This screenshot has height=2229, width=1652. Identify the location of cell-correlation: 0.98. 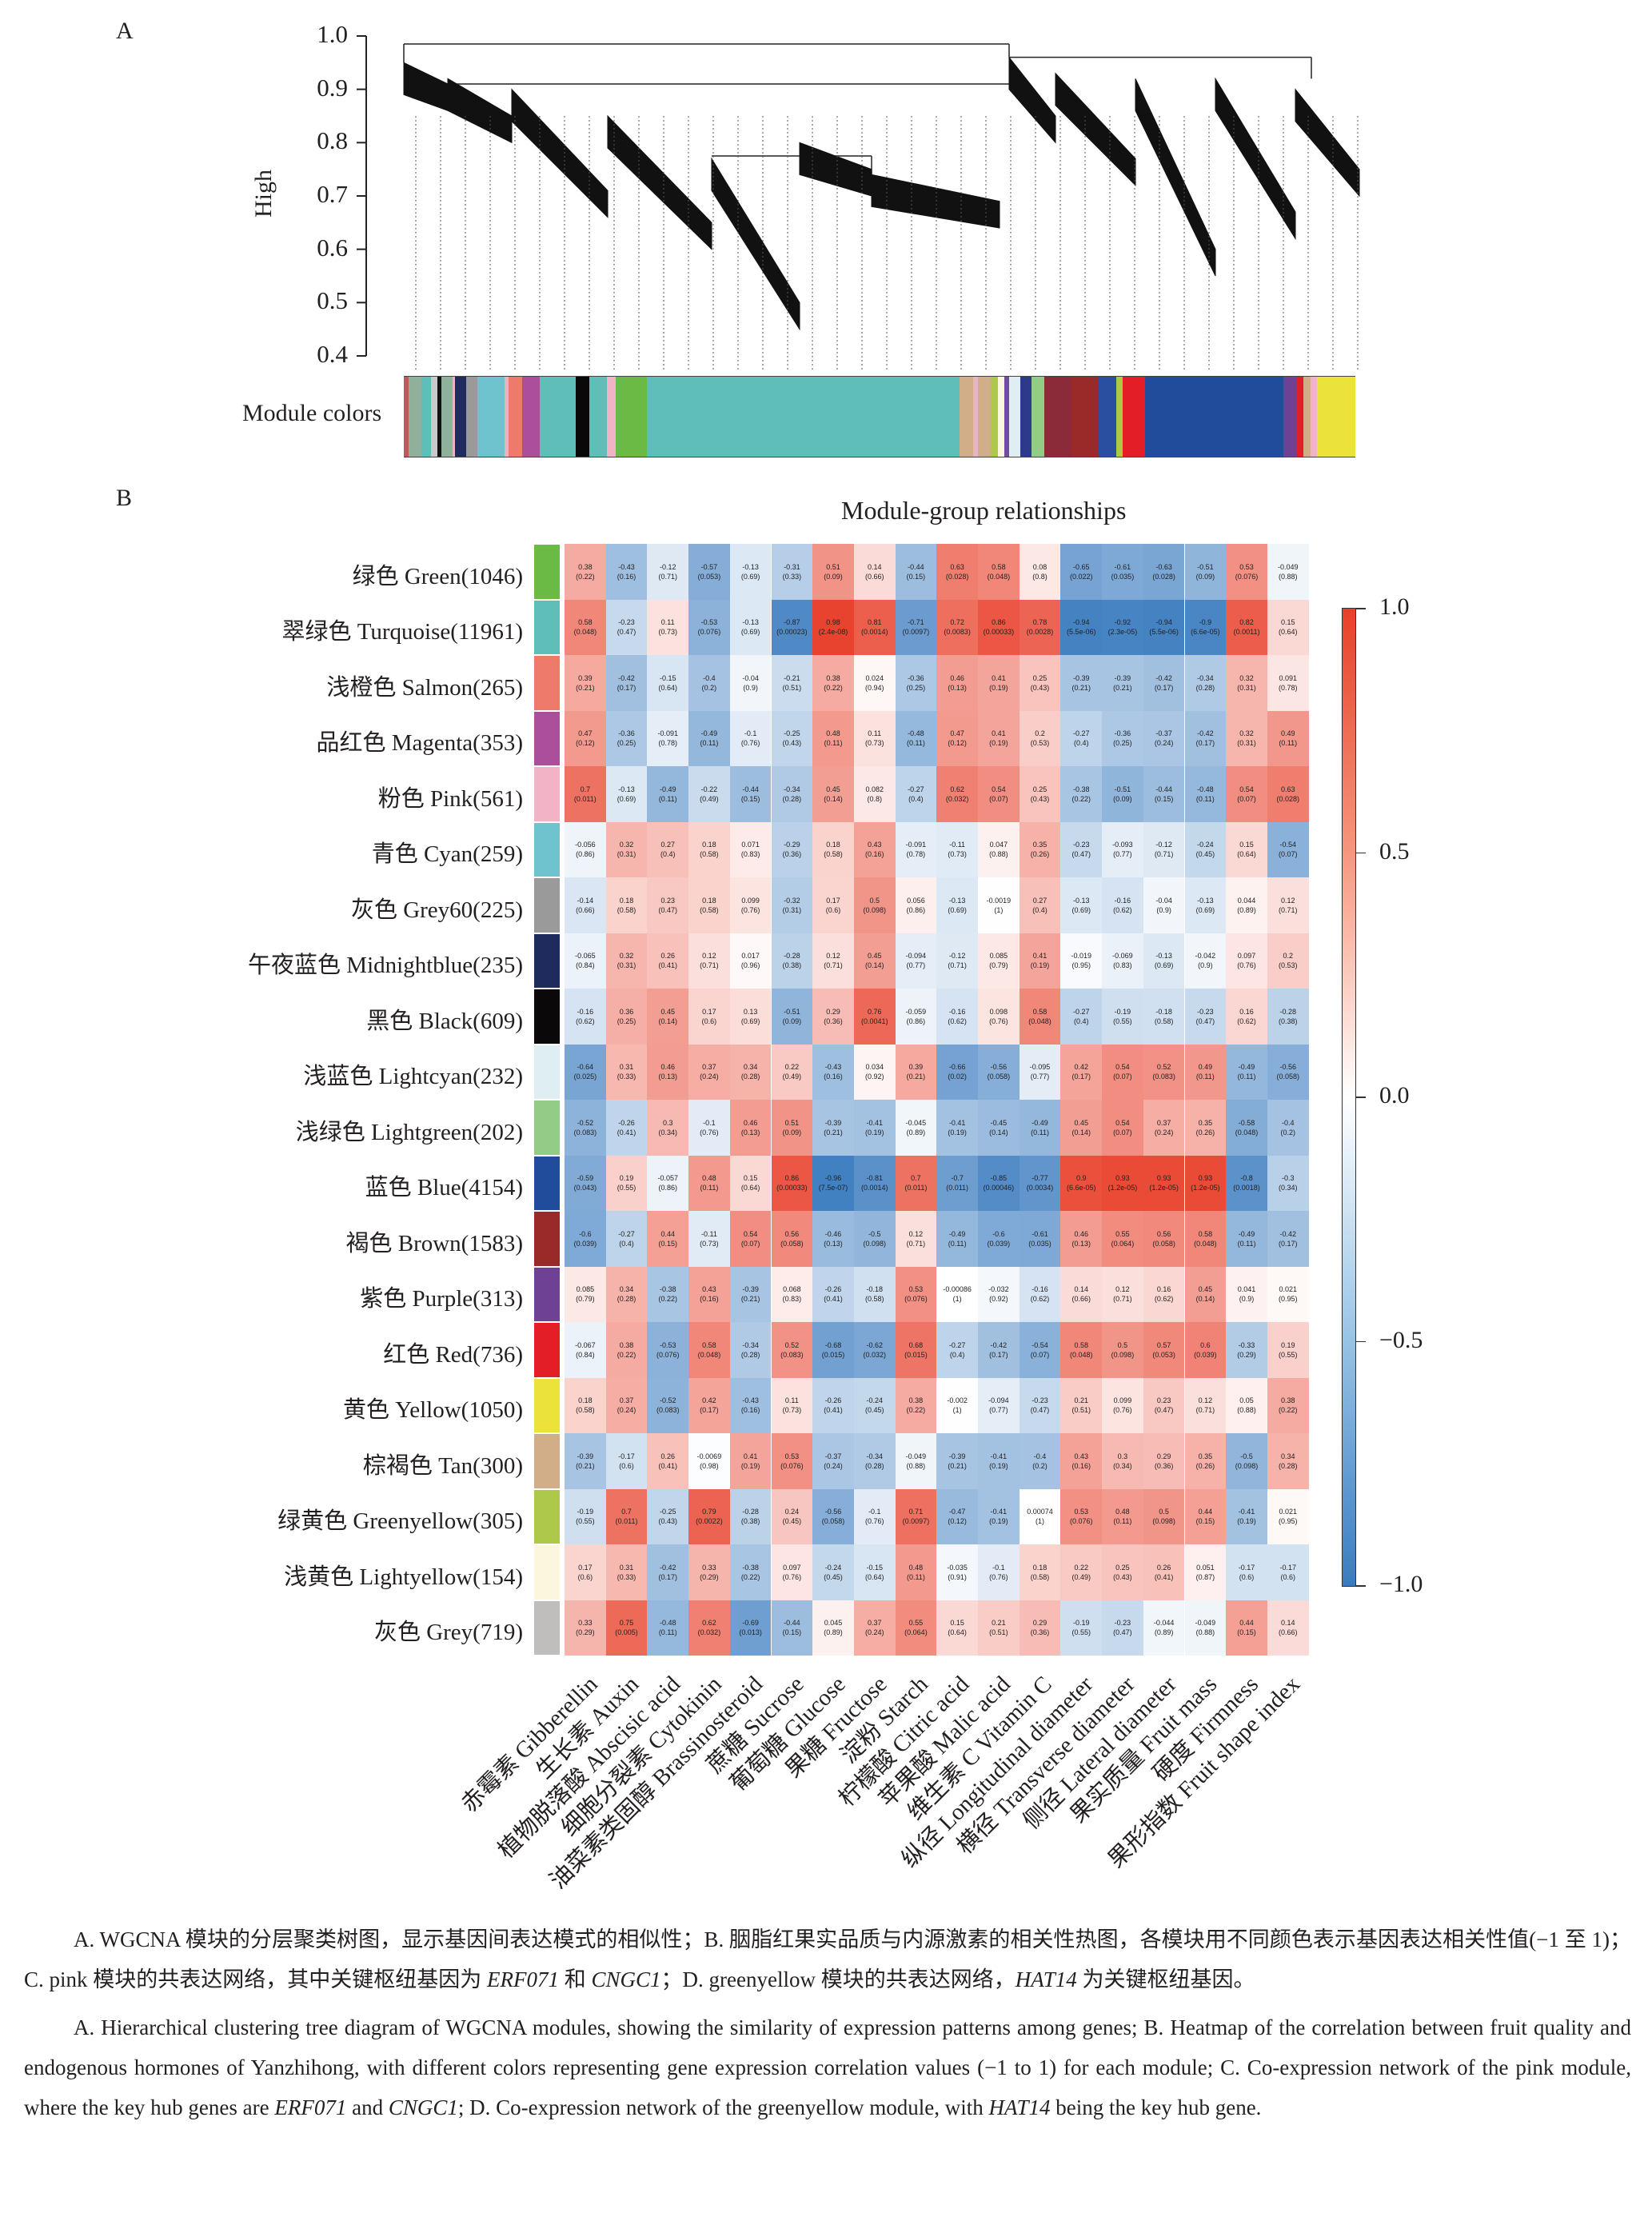
(833, 622).